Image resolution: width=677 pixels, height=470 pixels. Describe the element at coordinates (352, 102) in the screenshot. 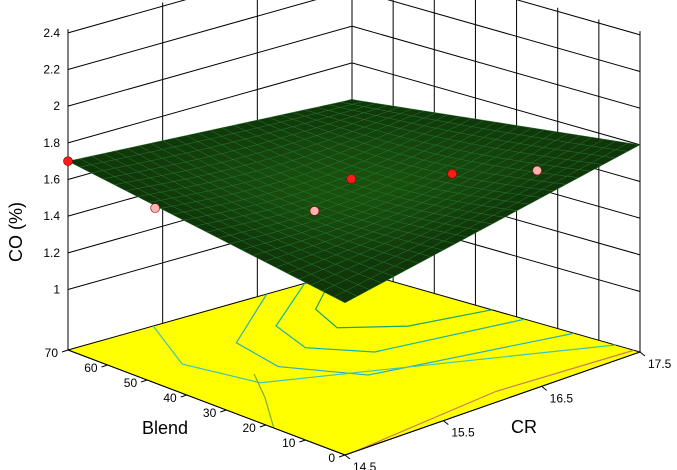

I see `surface-patch` at that location.